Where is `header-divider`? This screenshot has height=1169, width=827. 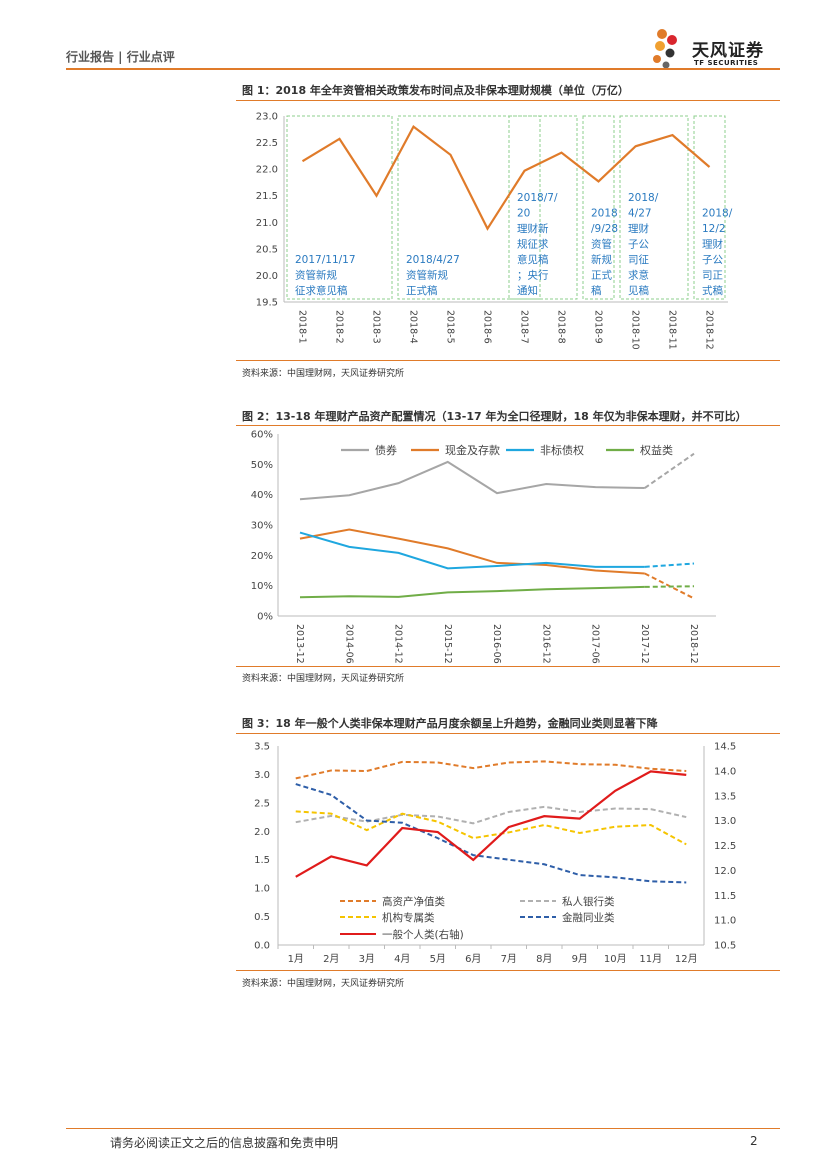
header-divider is located at coordinates (423, 69).